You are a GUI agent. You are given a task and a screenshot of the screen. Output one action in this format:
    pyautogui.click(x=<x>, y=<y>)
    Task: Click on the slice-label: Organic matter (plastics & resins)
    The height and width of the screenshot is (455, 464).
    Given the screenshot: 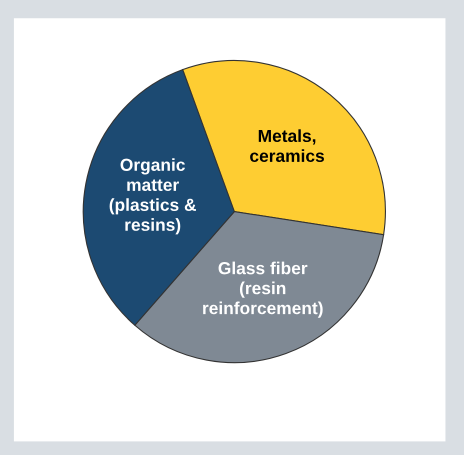 What is the action you would take?
    pyautogui.click(x=153, y=196)
    